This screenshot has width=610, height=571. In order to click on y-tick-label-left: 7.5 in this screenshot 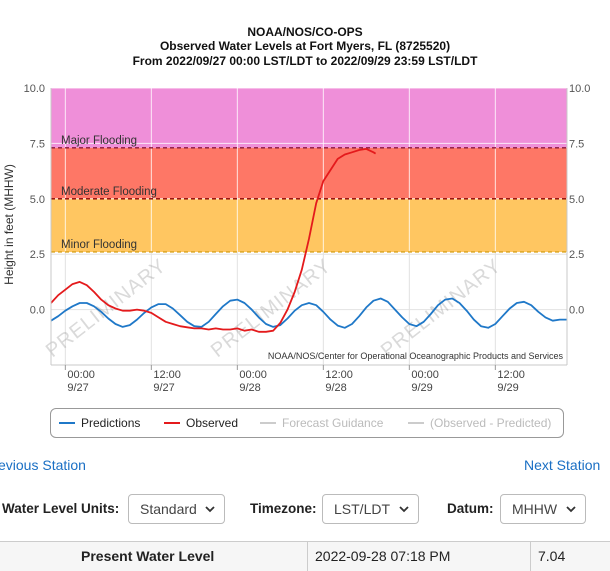, I will do `click(37, 144)`.